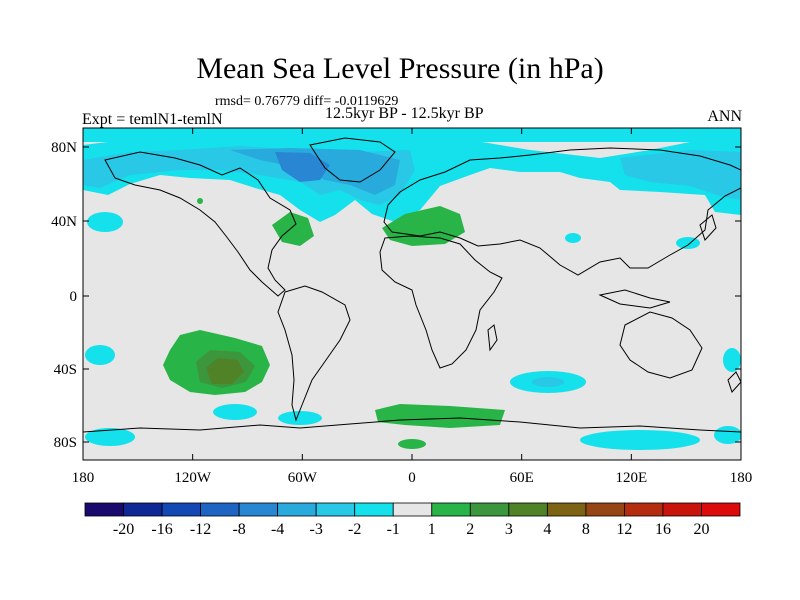 The height and width of the screenshot is (600, 800). Describe the element at coordinates (238, 529) in the screenshot. I see `colorbar-label: -8` at that location.